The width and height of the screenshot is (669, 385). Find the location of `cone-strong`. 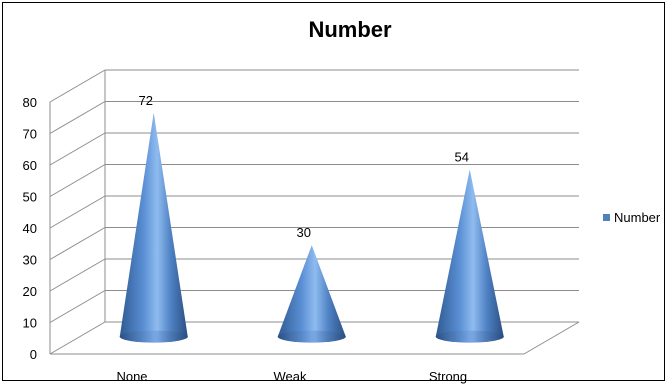

cone-strong is located at coordinates (469, 256).